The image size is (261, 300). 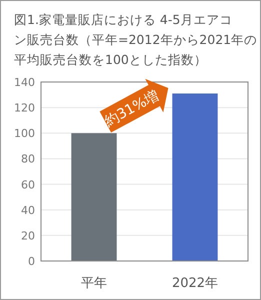 What do you see at coordinates (132, 108) in the screenshot?
I see `annotation: 約31%増` at bounding box center [132, 108].